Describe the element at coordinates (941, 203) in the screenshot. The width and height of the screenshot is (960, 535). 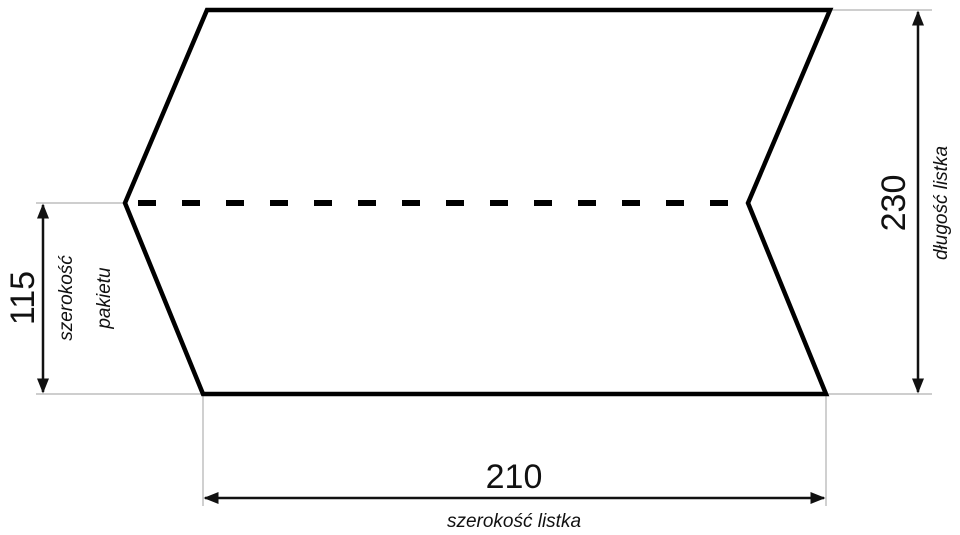
I see `length-label: długość listka` at that location.